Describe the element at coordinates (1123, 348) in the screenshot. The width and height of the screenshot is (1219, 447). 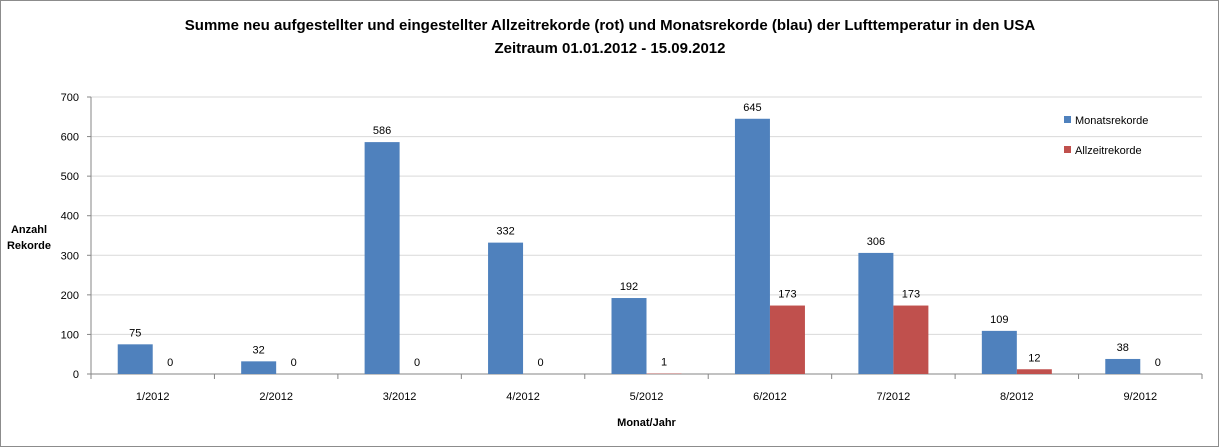
I see `data-label: 38` at that location.